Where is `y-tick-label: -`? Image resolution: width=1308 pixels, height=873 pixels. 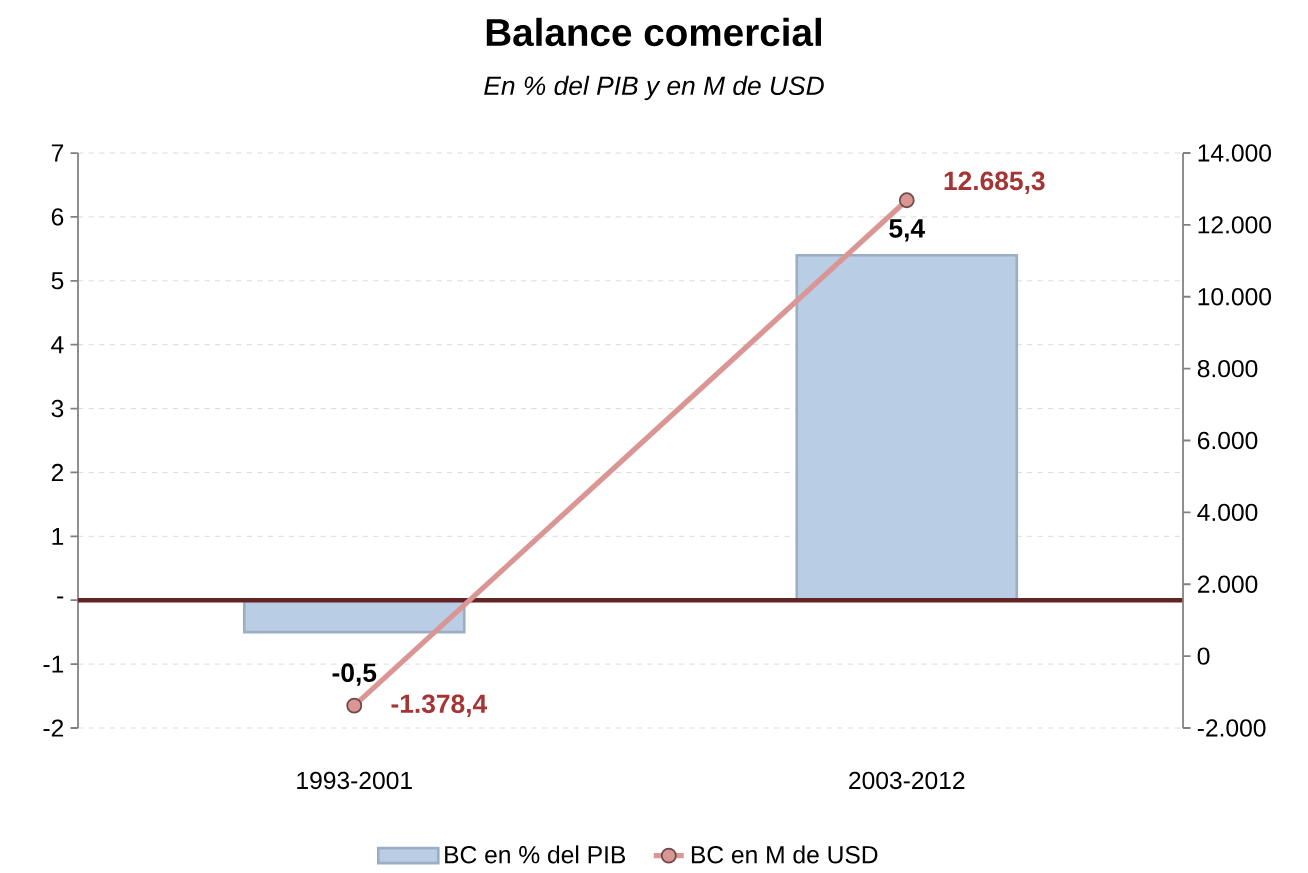 y-tick-label: - is located at coordinates (60, 597).